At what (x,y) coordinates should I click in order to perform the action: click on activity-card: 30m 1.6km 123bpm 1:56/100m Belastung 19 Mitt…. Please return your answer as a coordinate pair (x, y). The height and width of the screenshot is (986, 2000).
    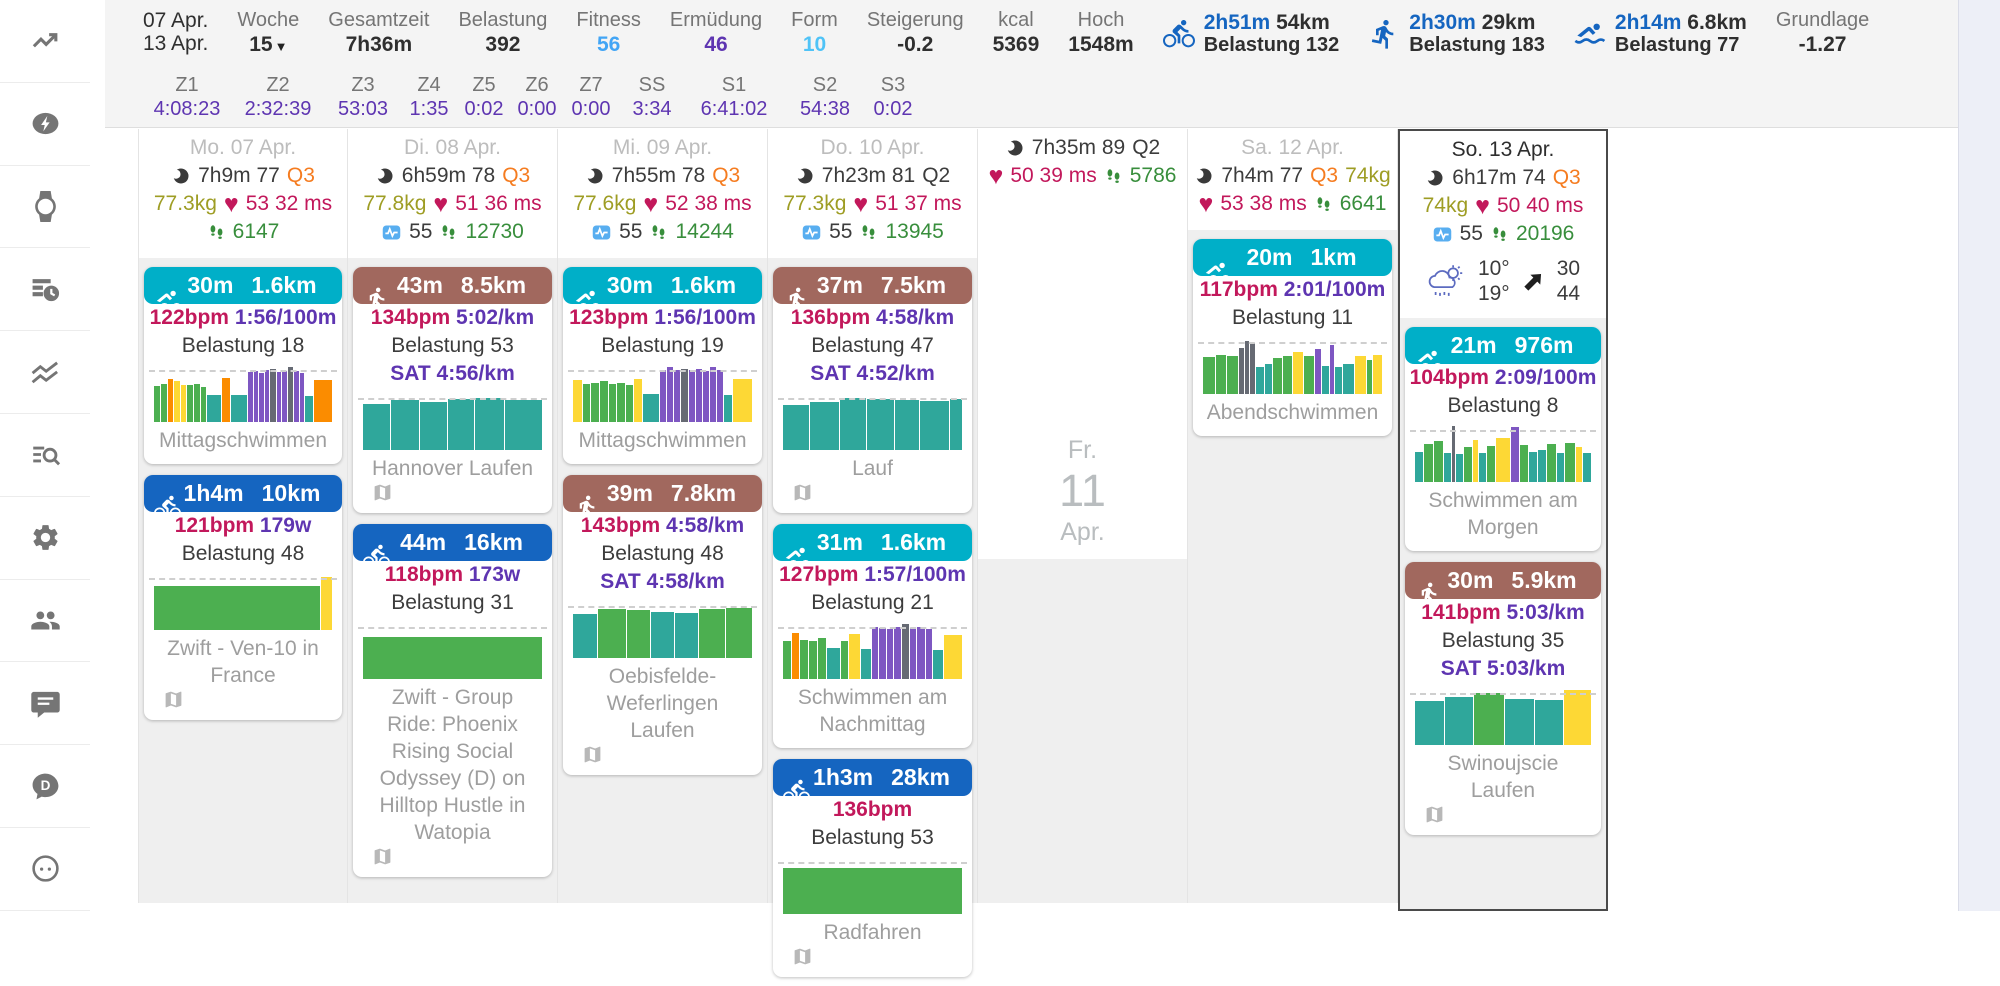
    Looking at the image, I should click on (662, 365).